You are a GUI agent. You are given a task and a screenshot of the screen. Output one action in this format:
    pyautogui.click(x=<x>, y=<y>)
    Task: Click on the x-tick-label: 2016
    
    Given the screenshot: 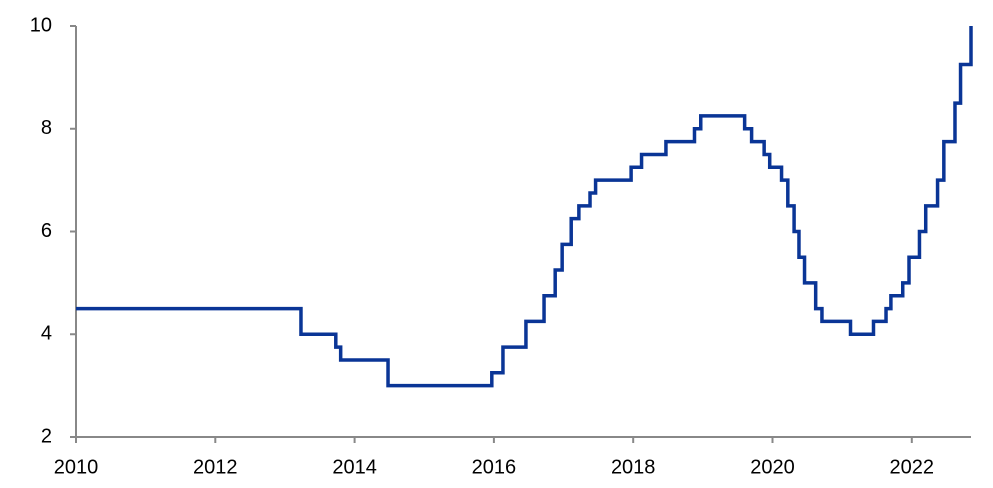 What is the action you would take?
    pyautogui.click(x=494, y=467)
    